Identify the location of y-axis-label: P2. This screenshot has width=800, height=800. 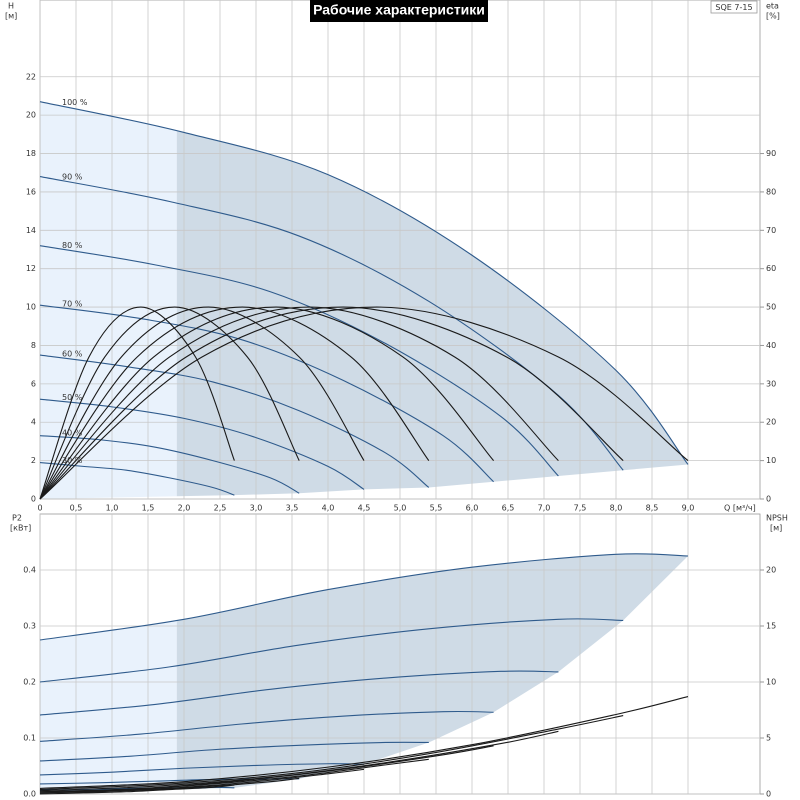
(17, 518).